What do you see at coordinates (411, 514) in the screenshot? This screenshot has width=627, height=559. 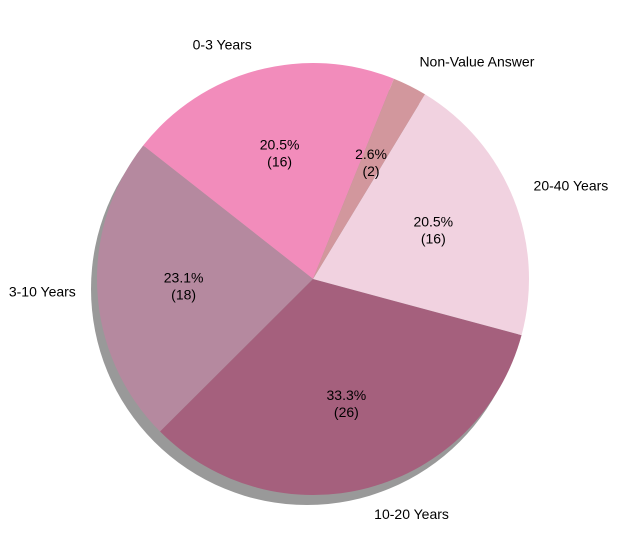 I see `slice-label-10-20-years: 10-20 Years` at bounding box center [411, 514].